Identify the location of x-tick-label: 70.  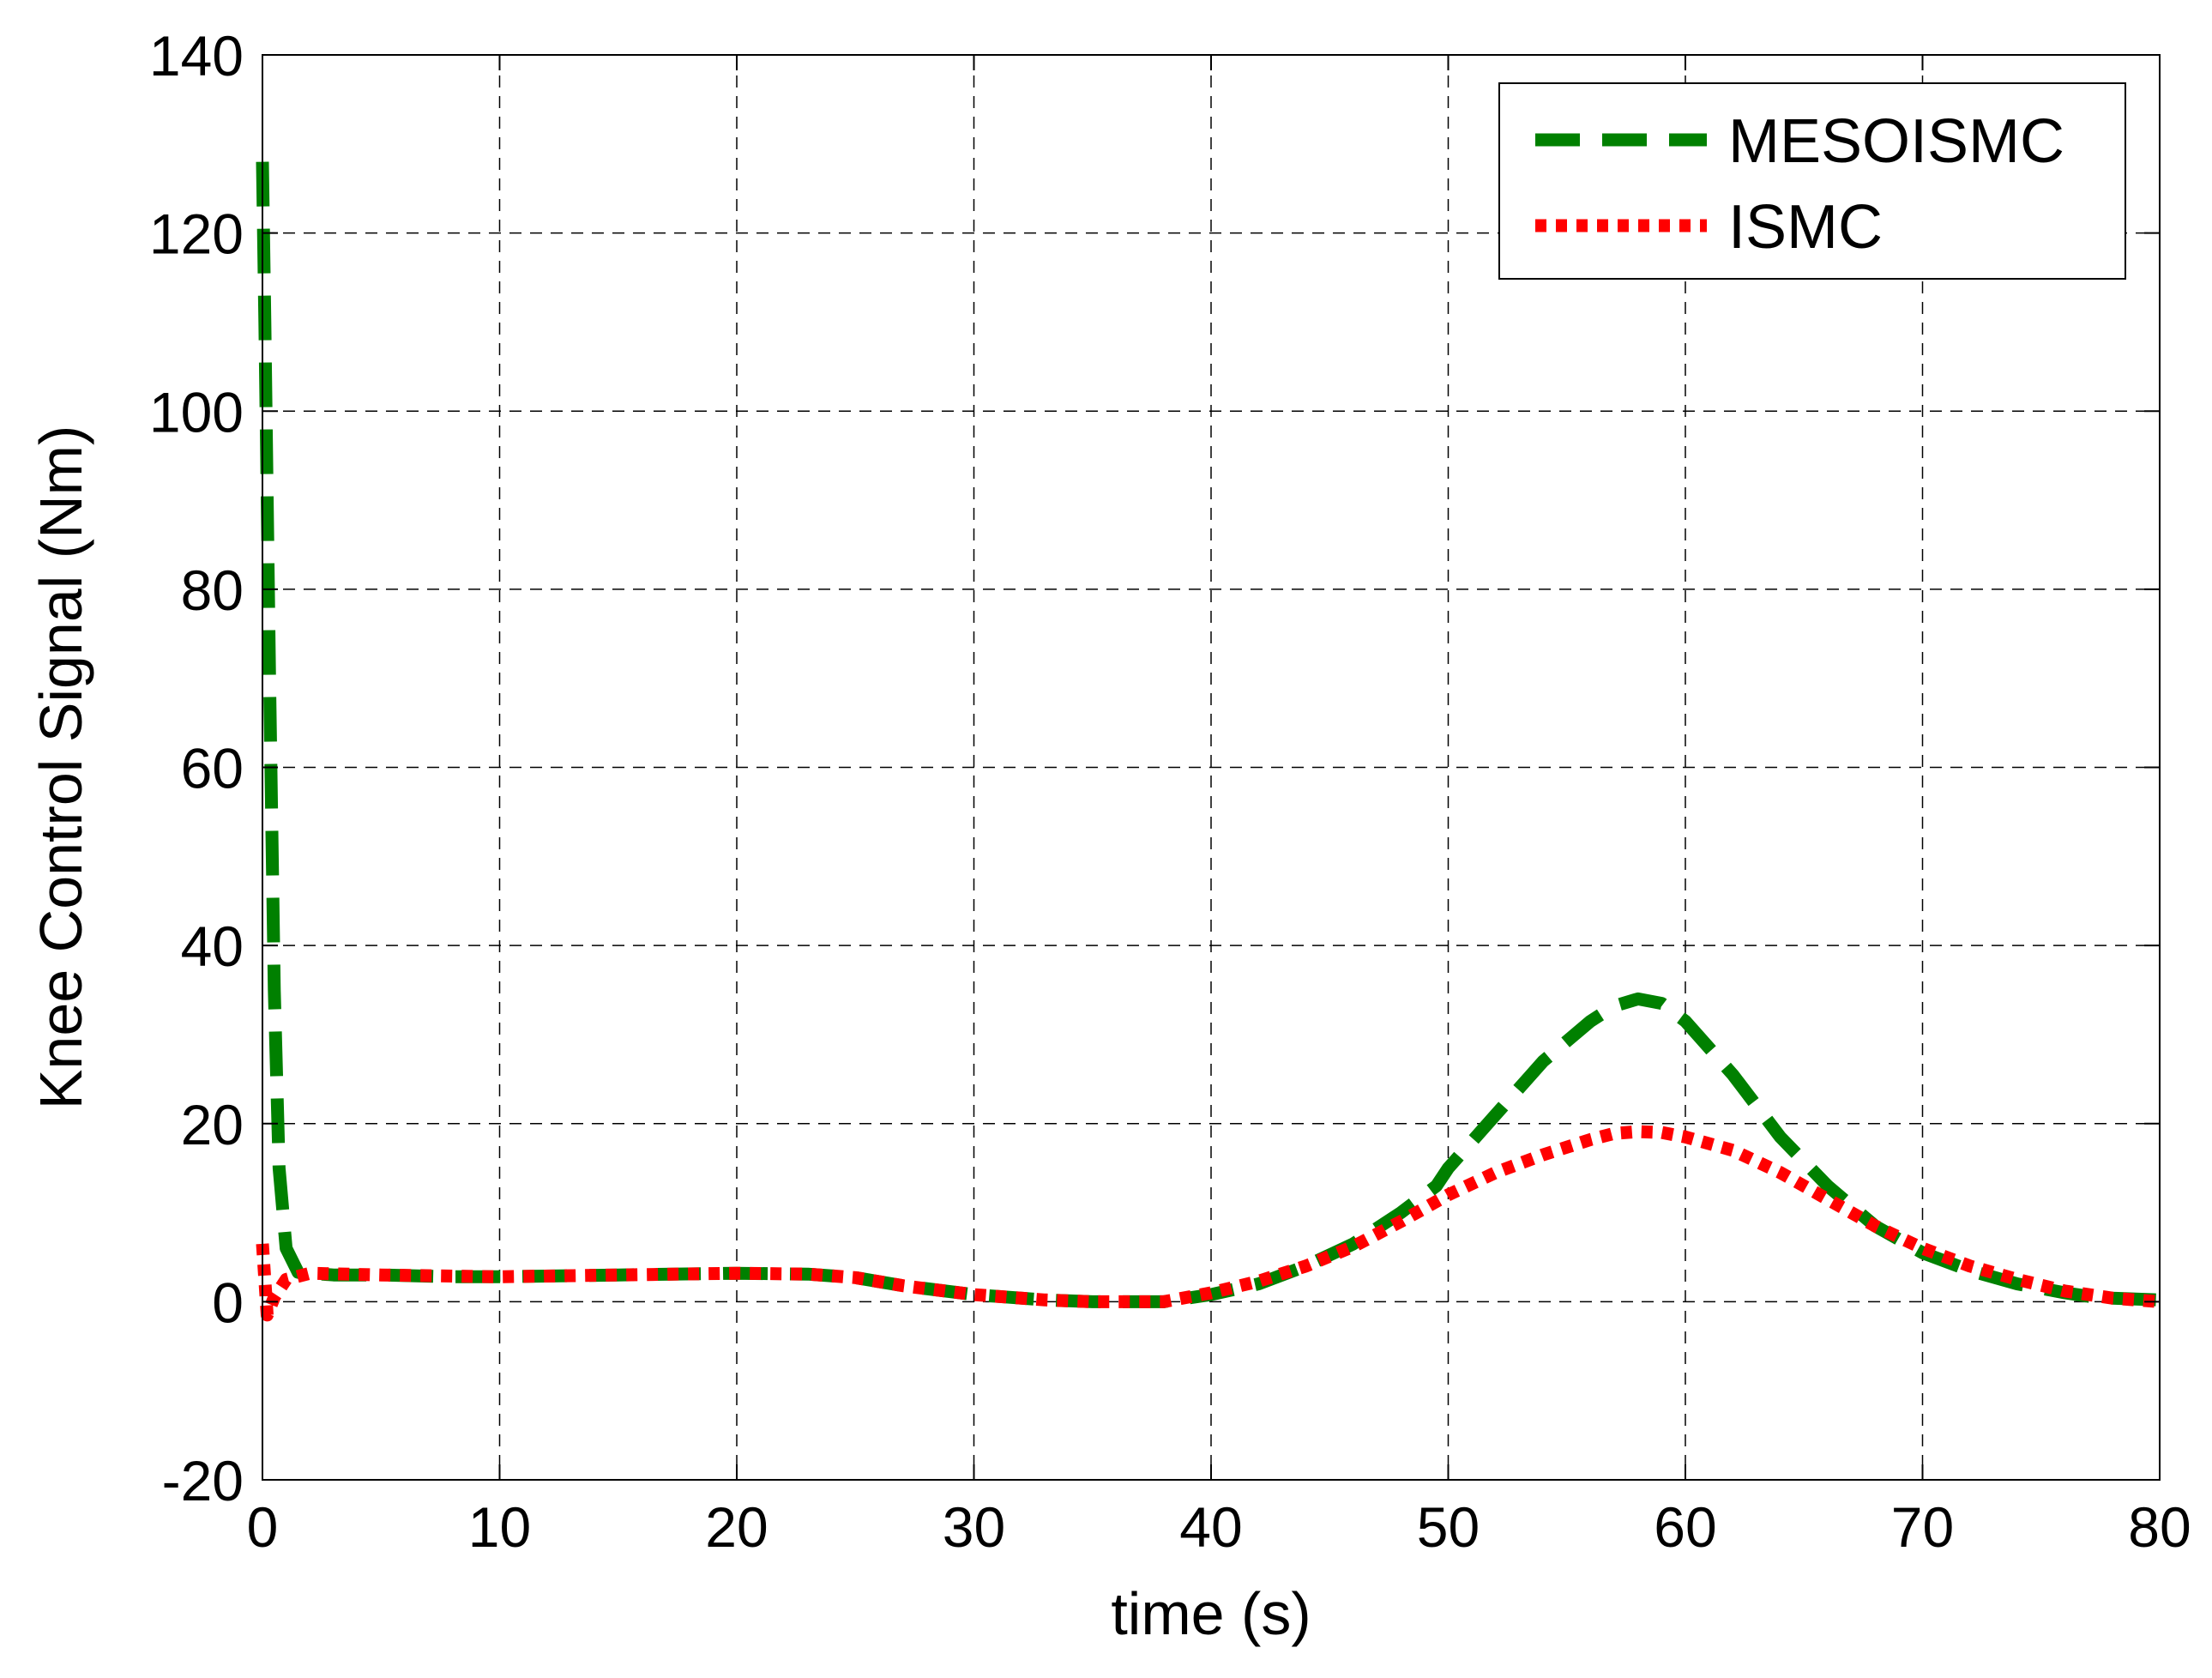
(1922, 1527).